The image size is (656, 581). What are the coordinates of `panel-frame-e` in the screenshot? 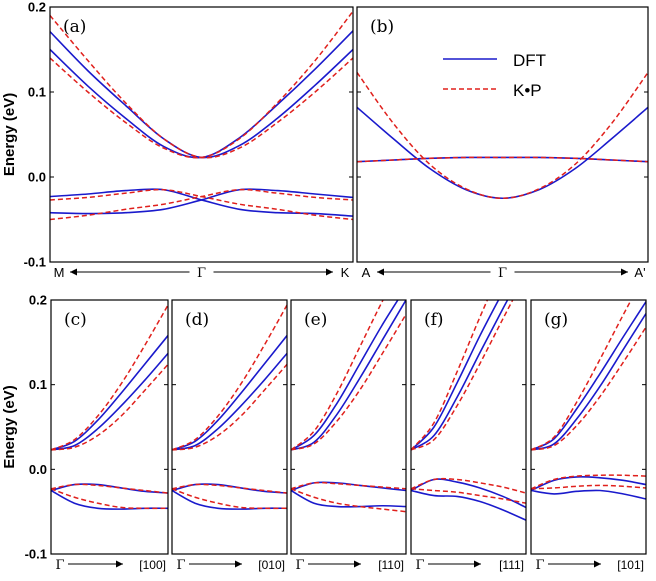 It's located at (348, 427).